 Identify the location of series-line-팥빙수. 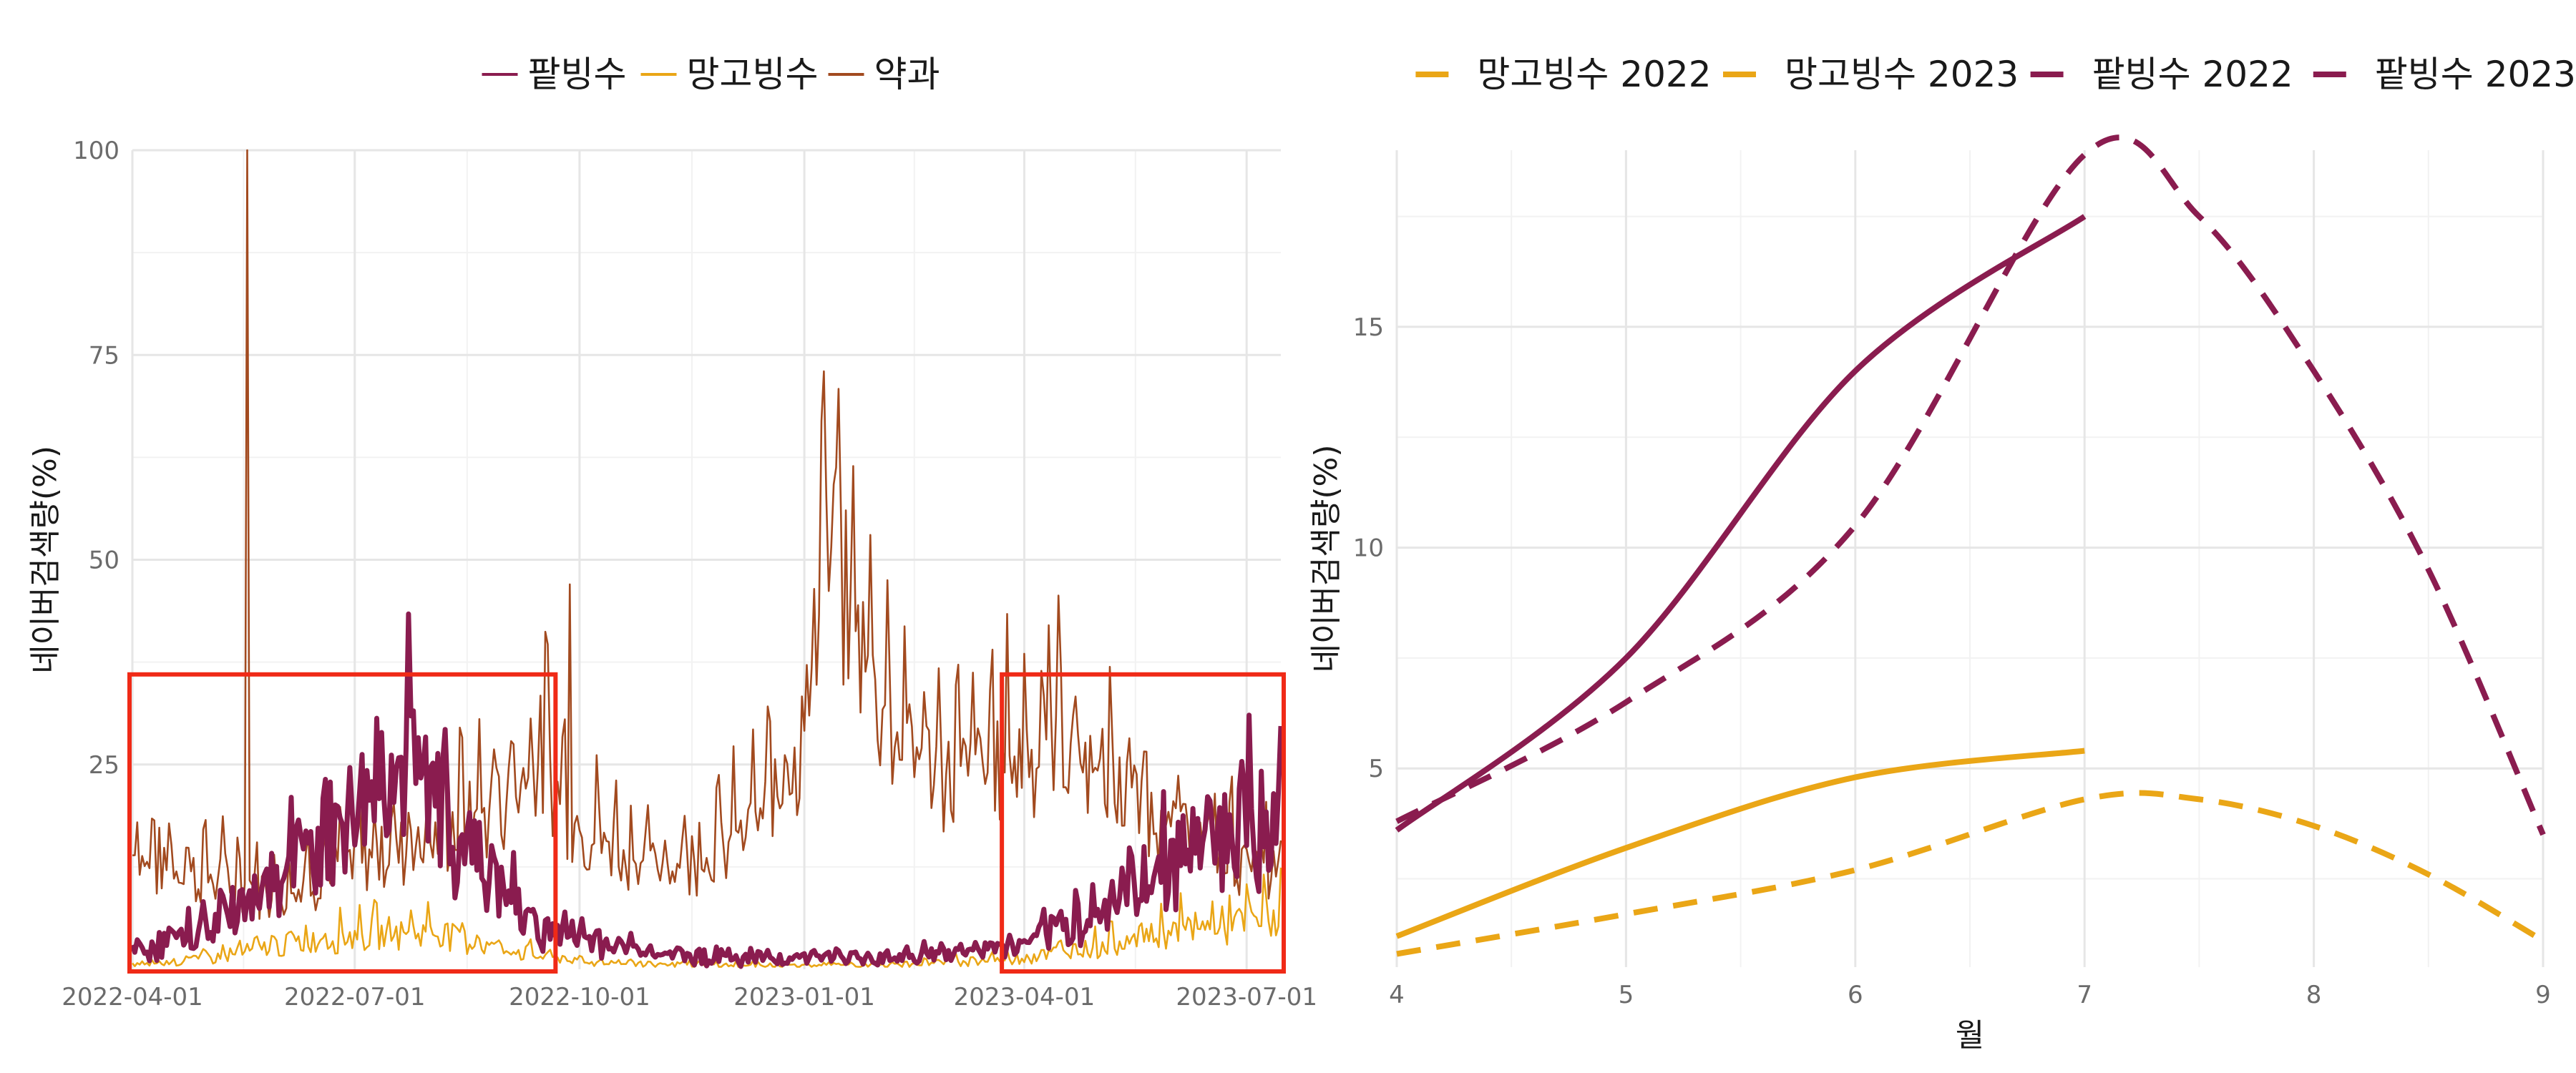
(707, 790).